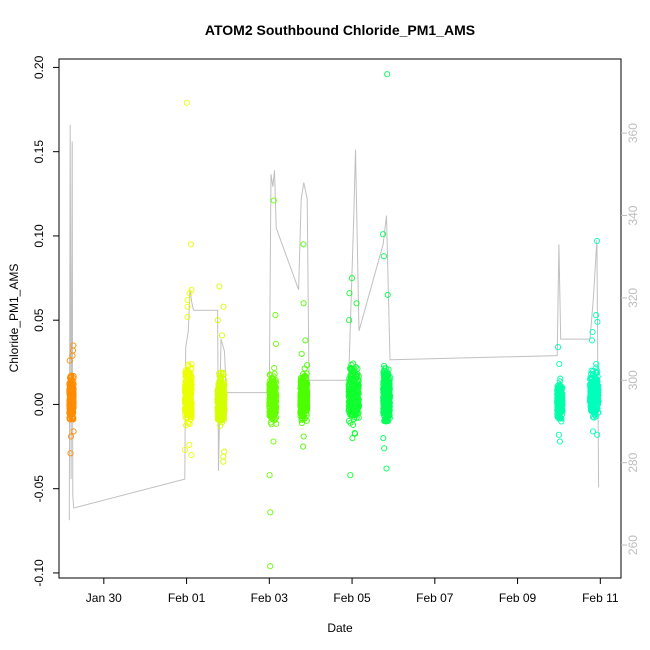 The image size is (650, 650). I want to click on y-tick-label: -0.10, so click(39, 573).